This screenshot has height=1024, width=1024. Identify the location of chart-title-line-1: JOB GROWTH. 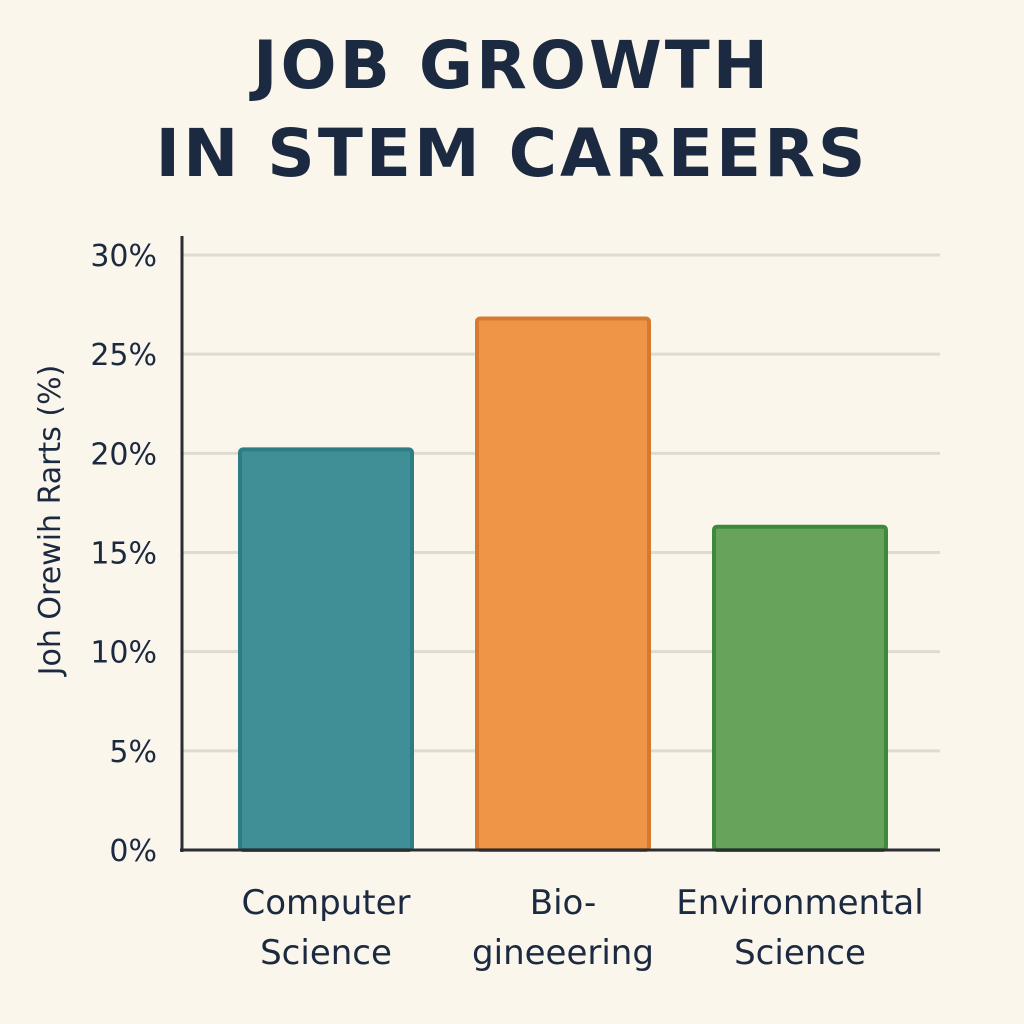
(512, 65).